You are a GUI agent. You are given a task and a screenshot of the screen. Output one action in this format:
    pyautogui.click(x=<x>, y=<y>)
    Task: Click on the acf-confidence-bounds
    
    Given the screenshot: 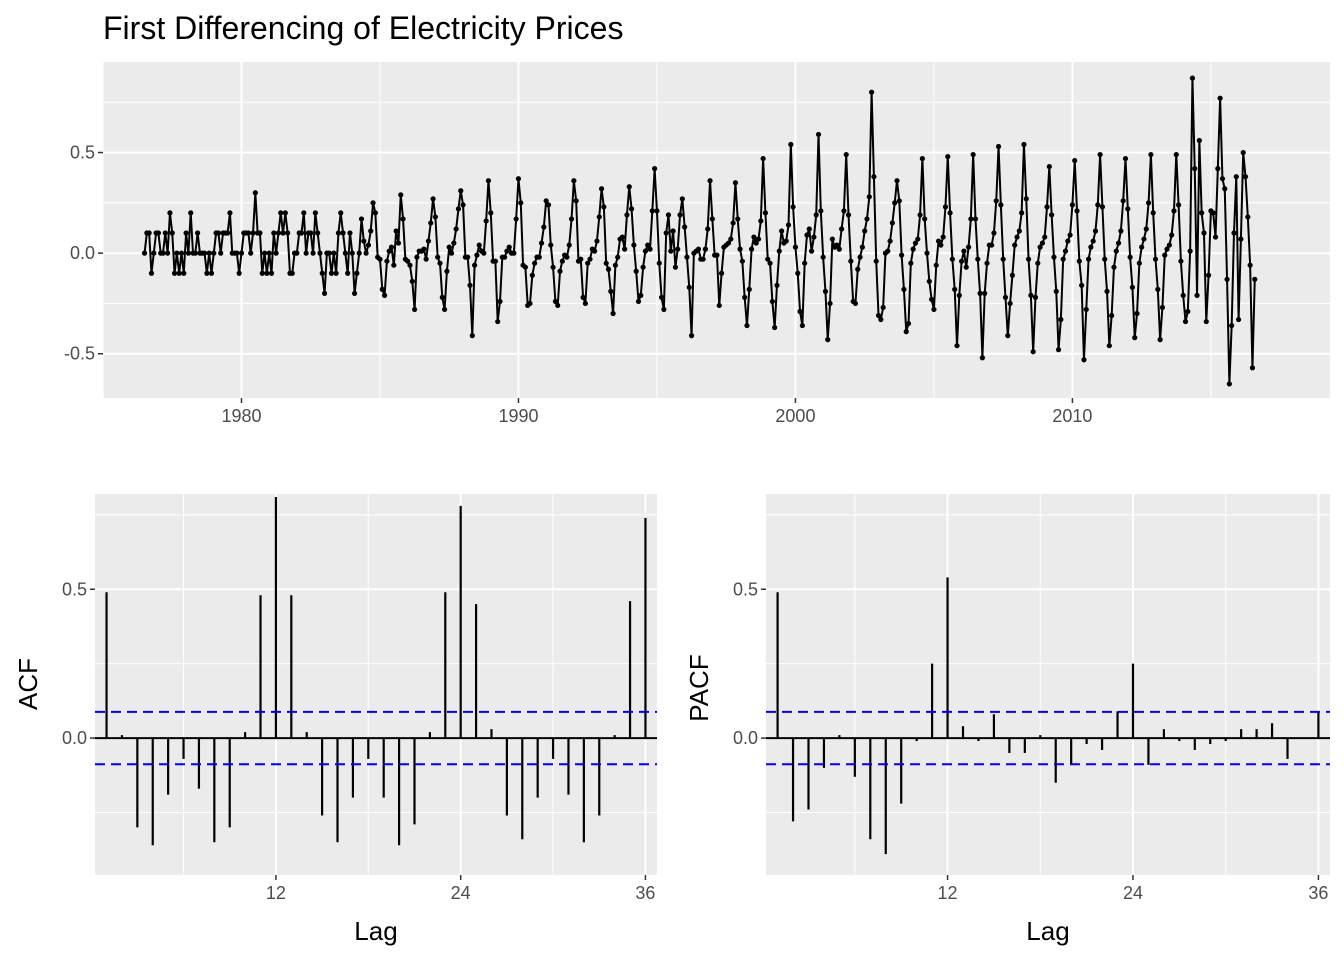 What is the action you would take?
    pyautogui.click(x=376, y=738)
    